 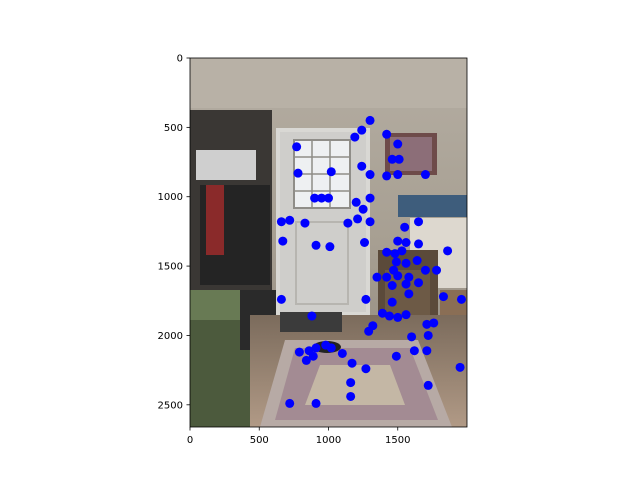 I want to click on x-tick-label: 500, so click(x=259, y=440).